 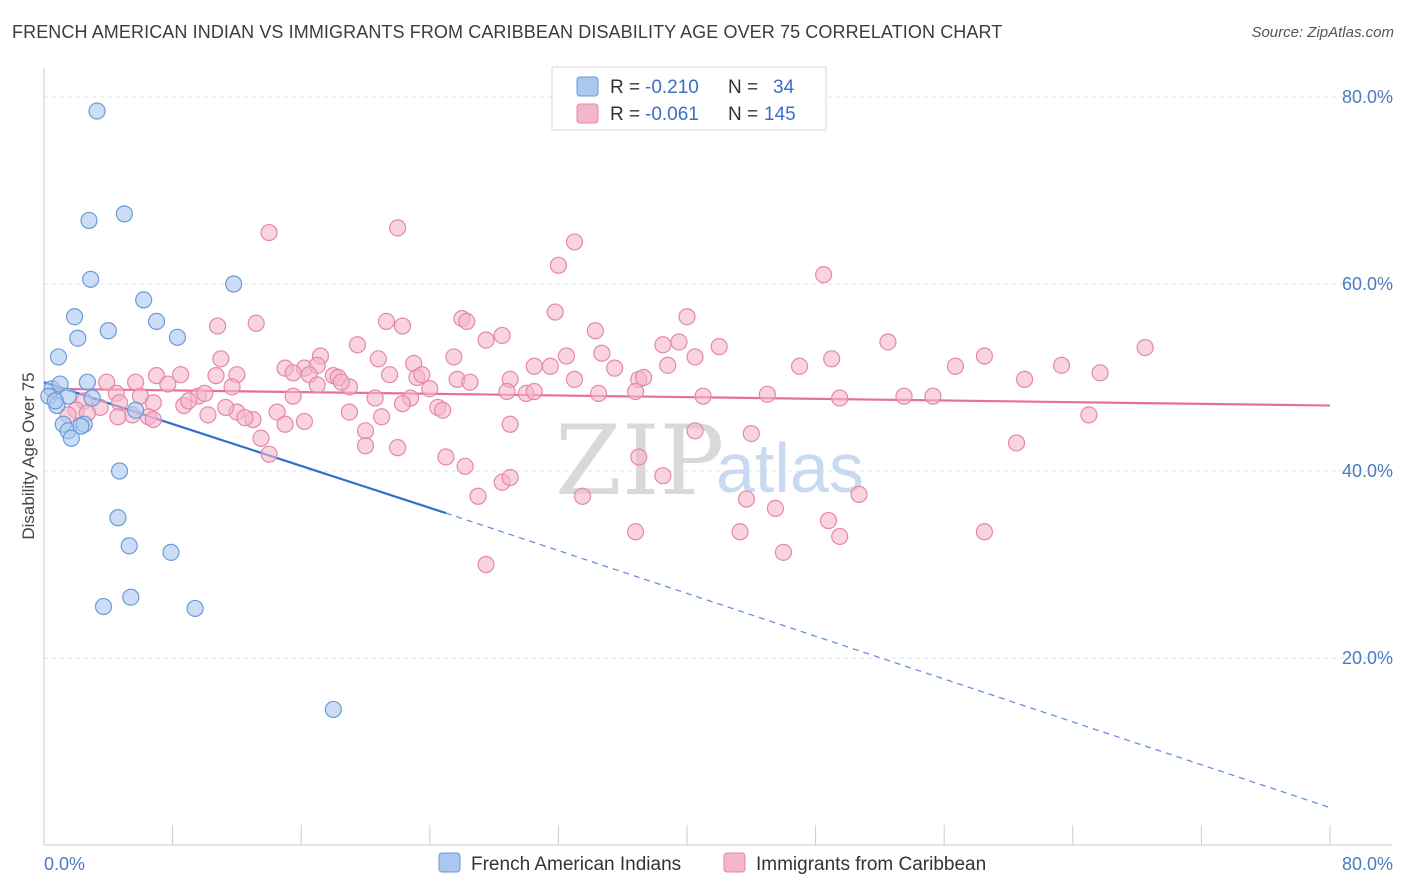 What do you see at coordinates (64, 864) in the screenshot?
I see `x-tick-label: 0.0%` at bounding box center [64, 864].